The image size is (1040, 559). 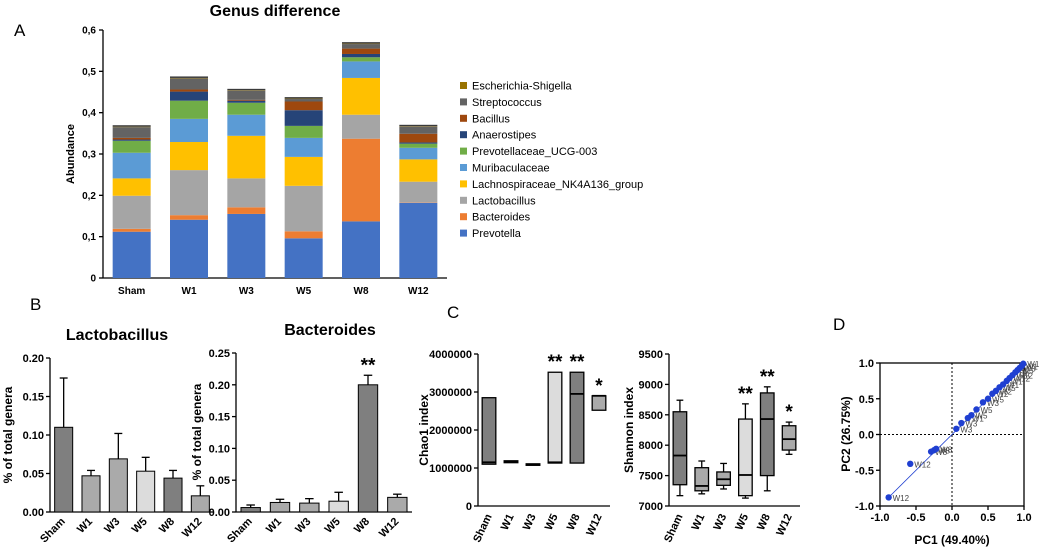 I want to click on lacto-y-axis-label: % of total genera, so click(x=8, y=434).